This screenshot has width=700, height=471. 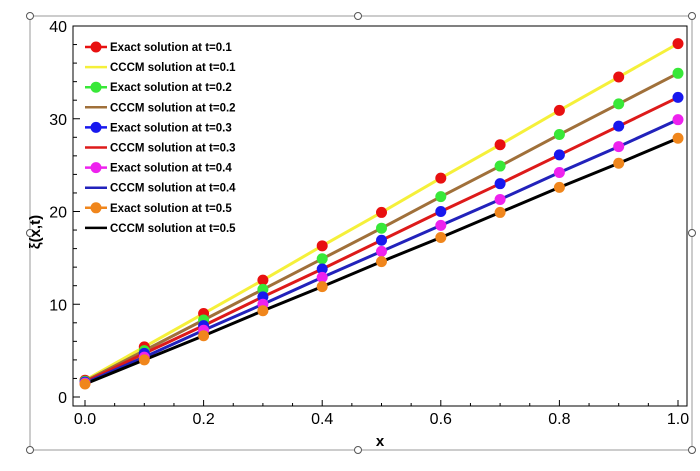 What do you see at coordinates (692, 233) in the screenshot?
I see `resize-handle-right` at bounding box center [692, 233].